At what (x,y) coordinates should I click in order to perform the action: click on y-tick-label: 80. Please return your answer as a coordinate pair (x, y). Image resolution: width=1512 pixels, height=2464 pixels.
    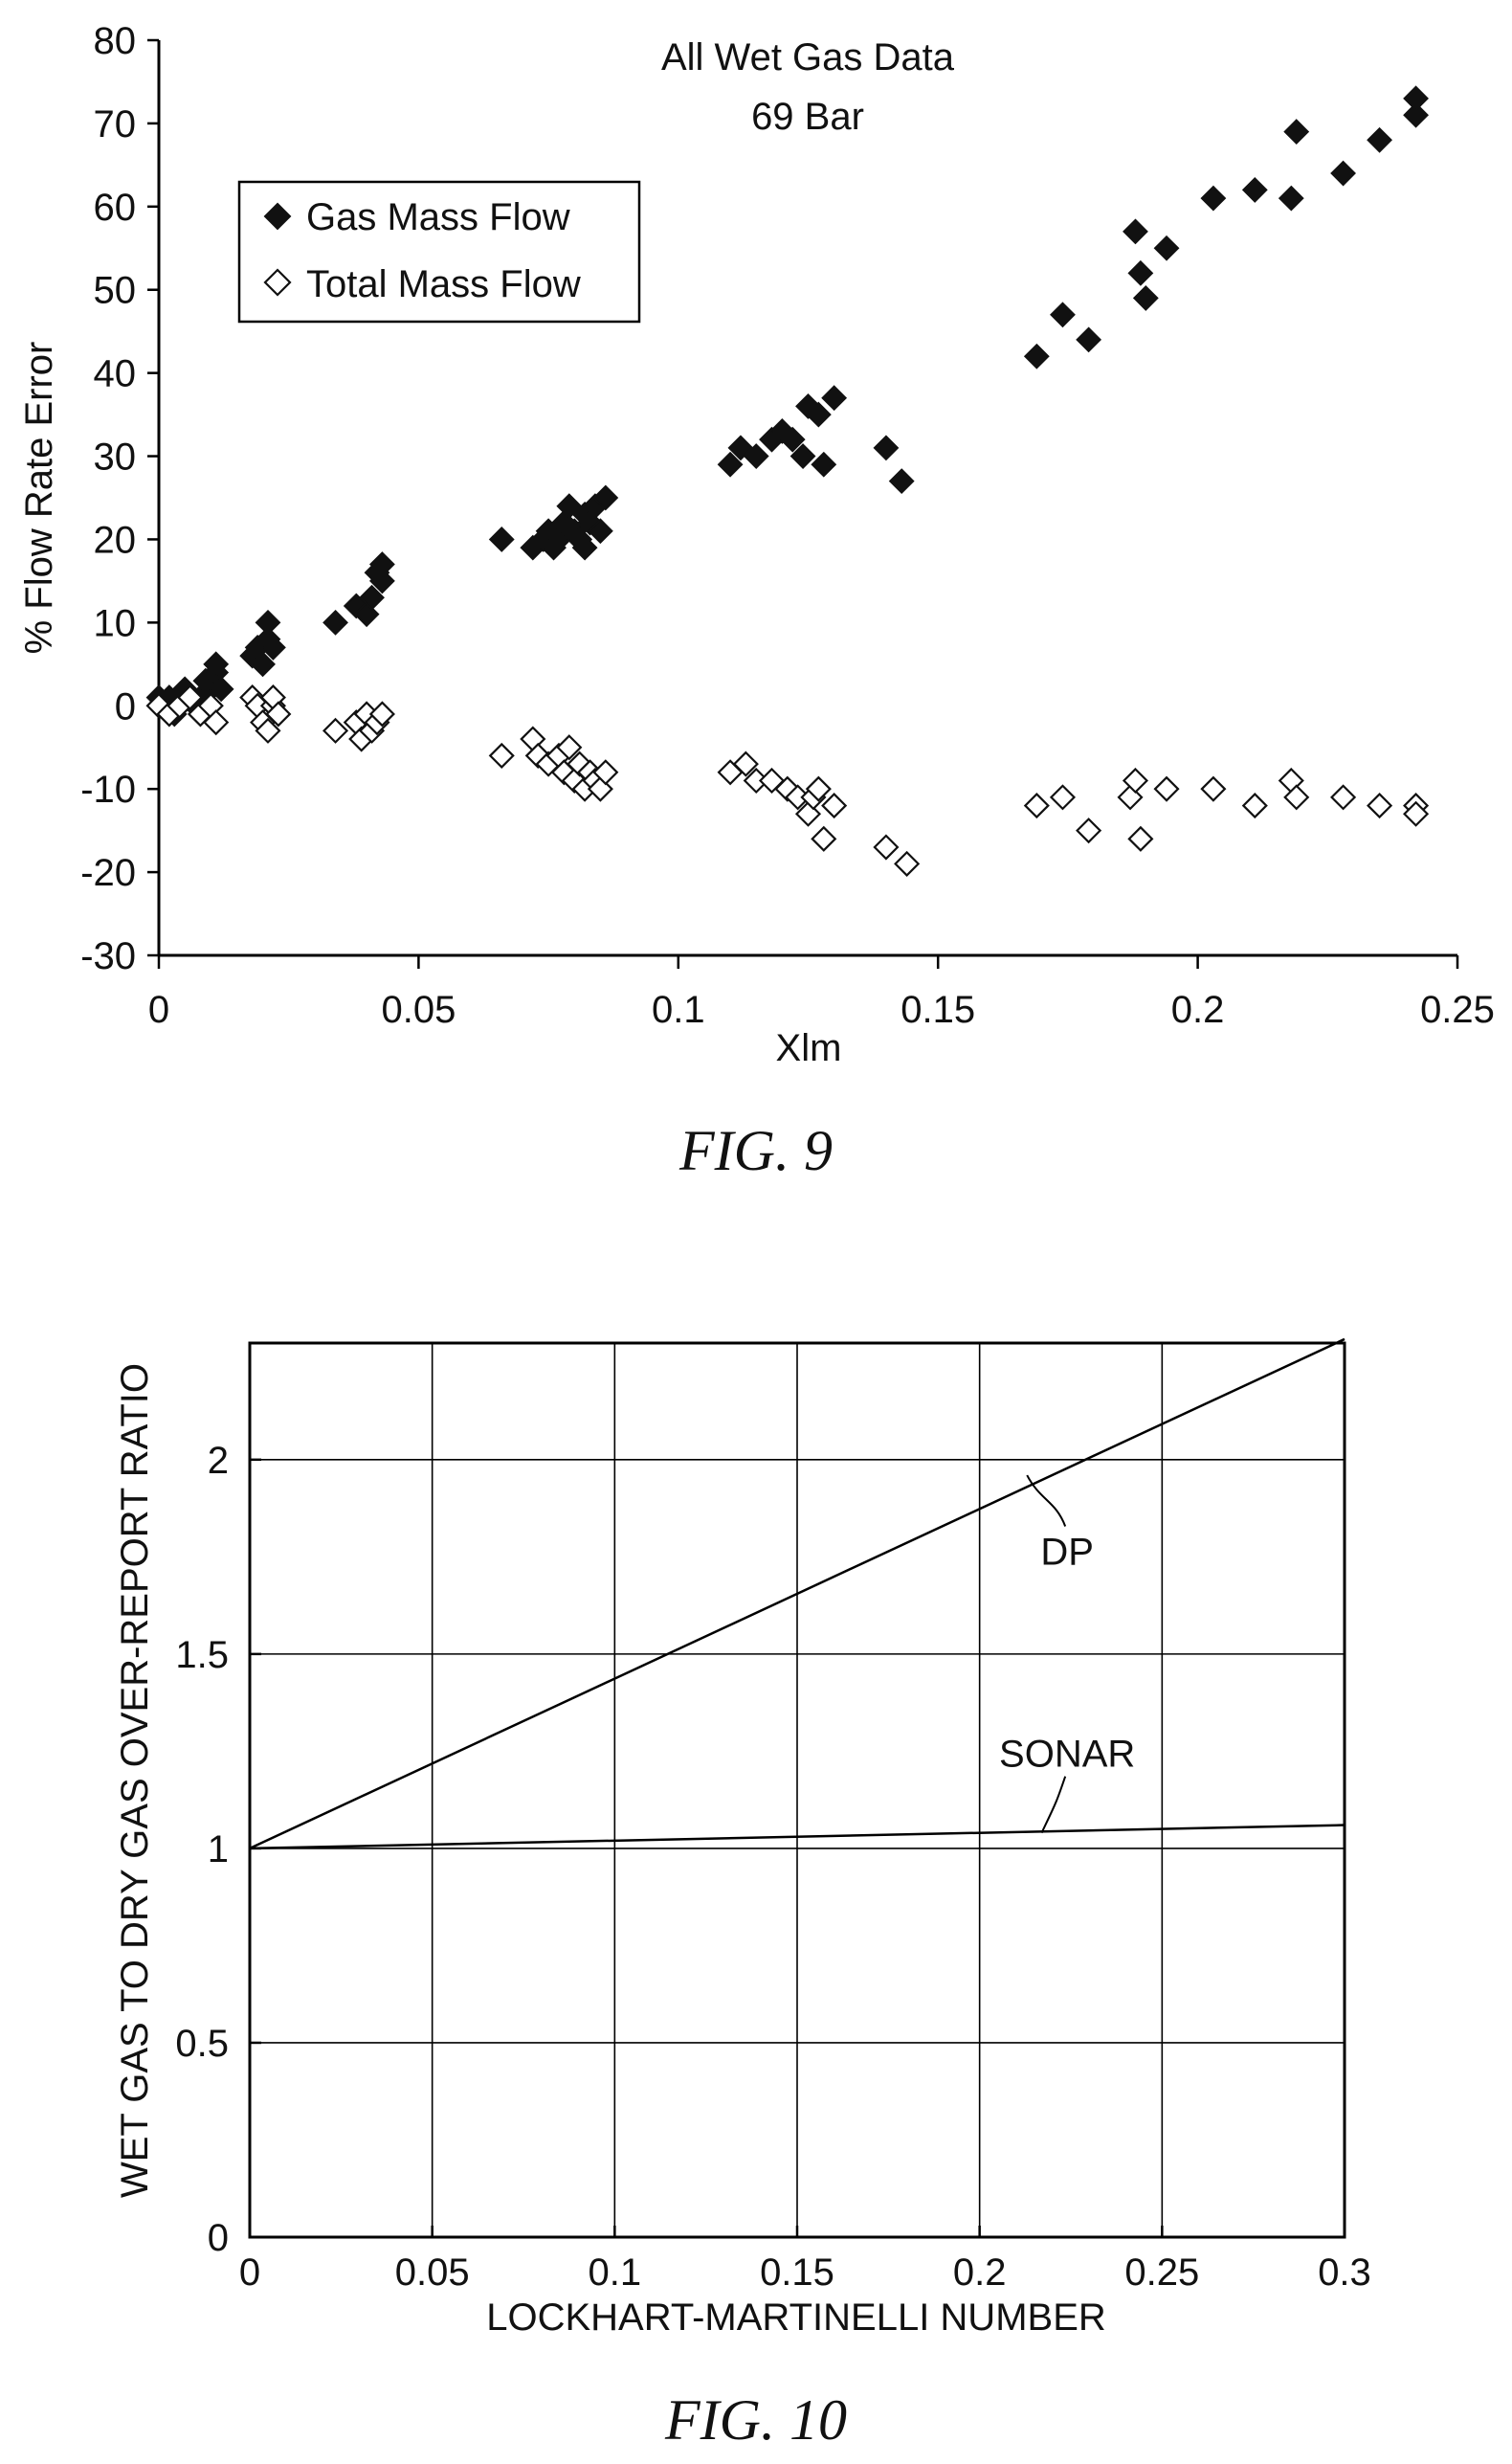
    Looking at the image, I should click on (115, 41).